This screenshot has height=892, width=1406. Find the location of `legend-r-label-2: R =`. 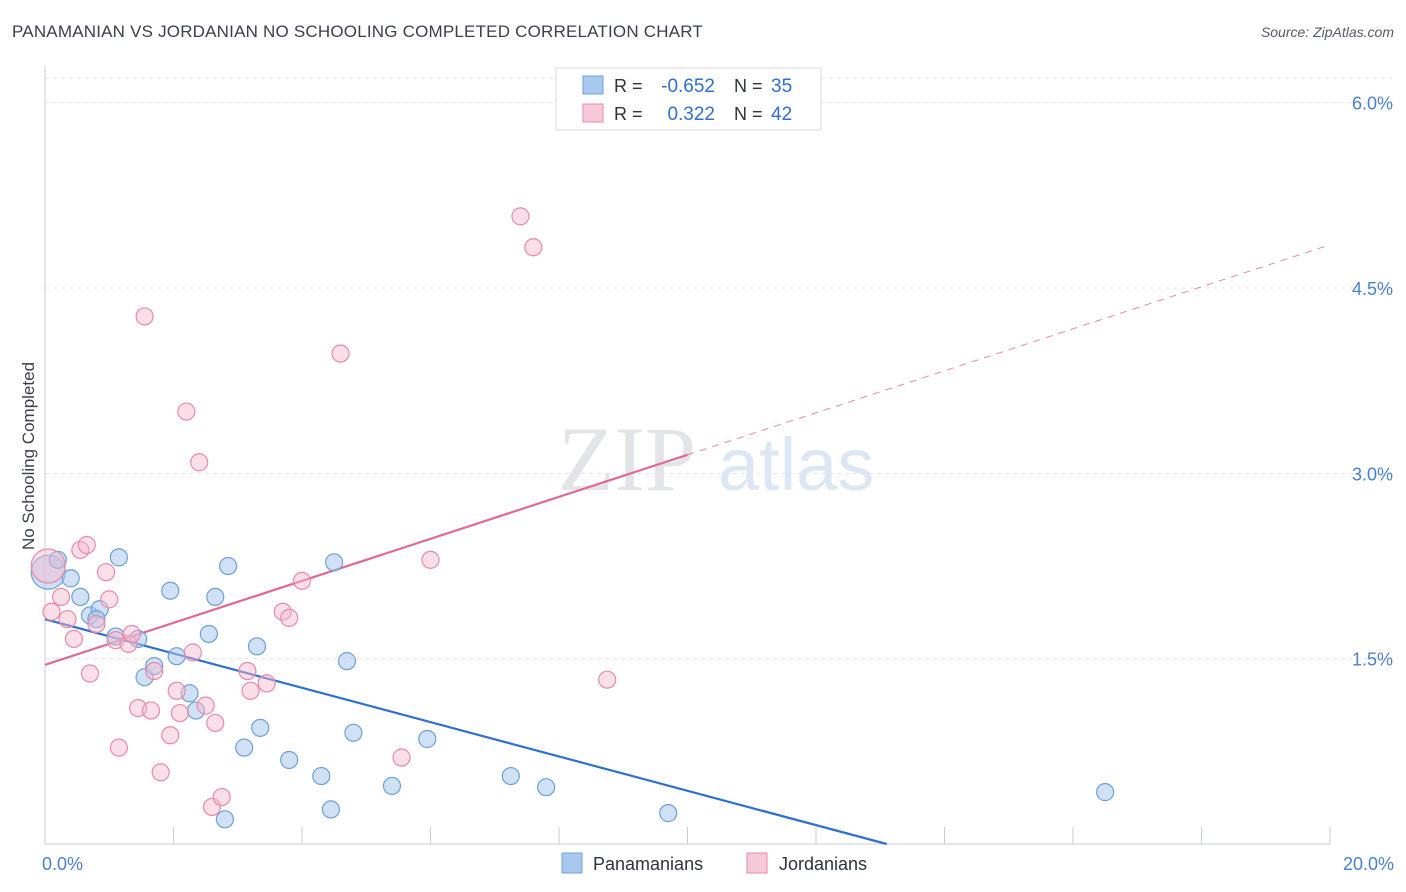

legend-r-label-2: R = is located at coordinates (628, 114).